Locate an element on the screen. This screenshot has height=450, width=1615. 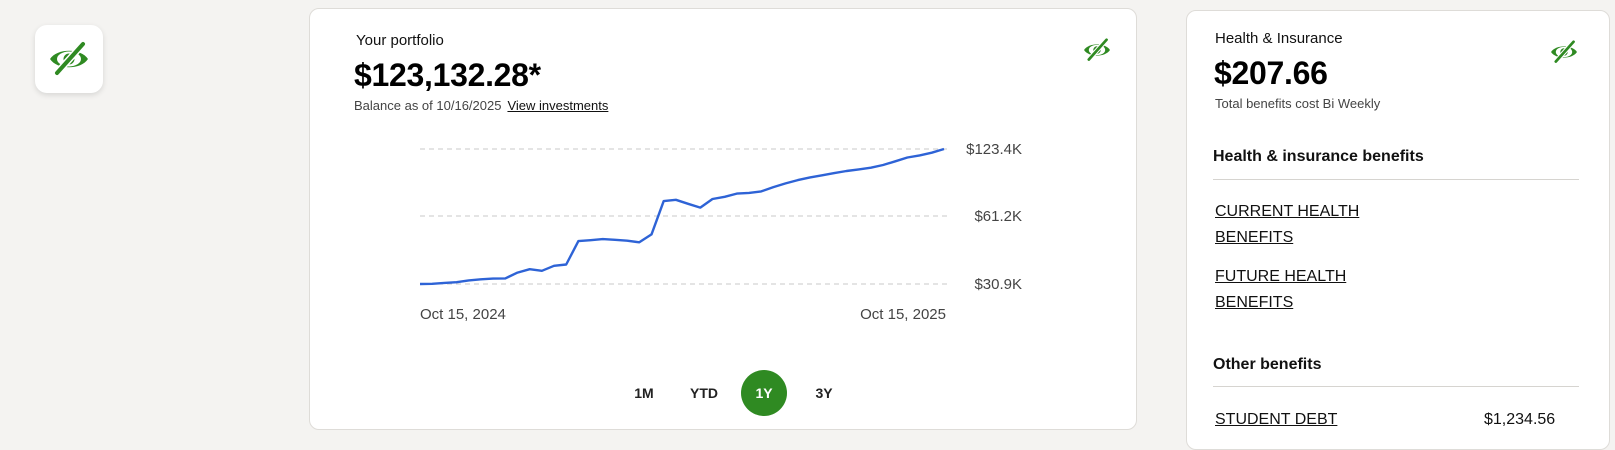
range-button-1y: 1Y is located at coordinates (764, 393).